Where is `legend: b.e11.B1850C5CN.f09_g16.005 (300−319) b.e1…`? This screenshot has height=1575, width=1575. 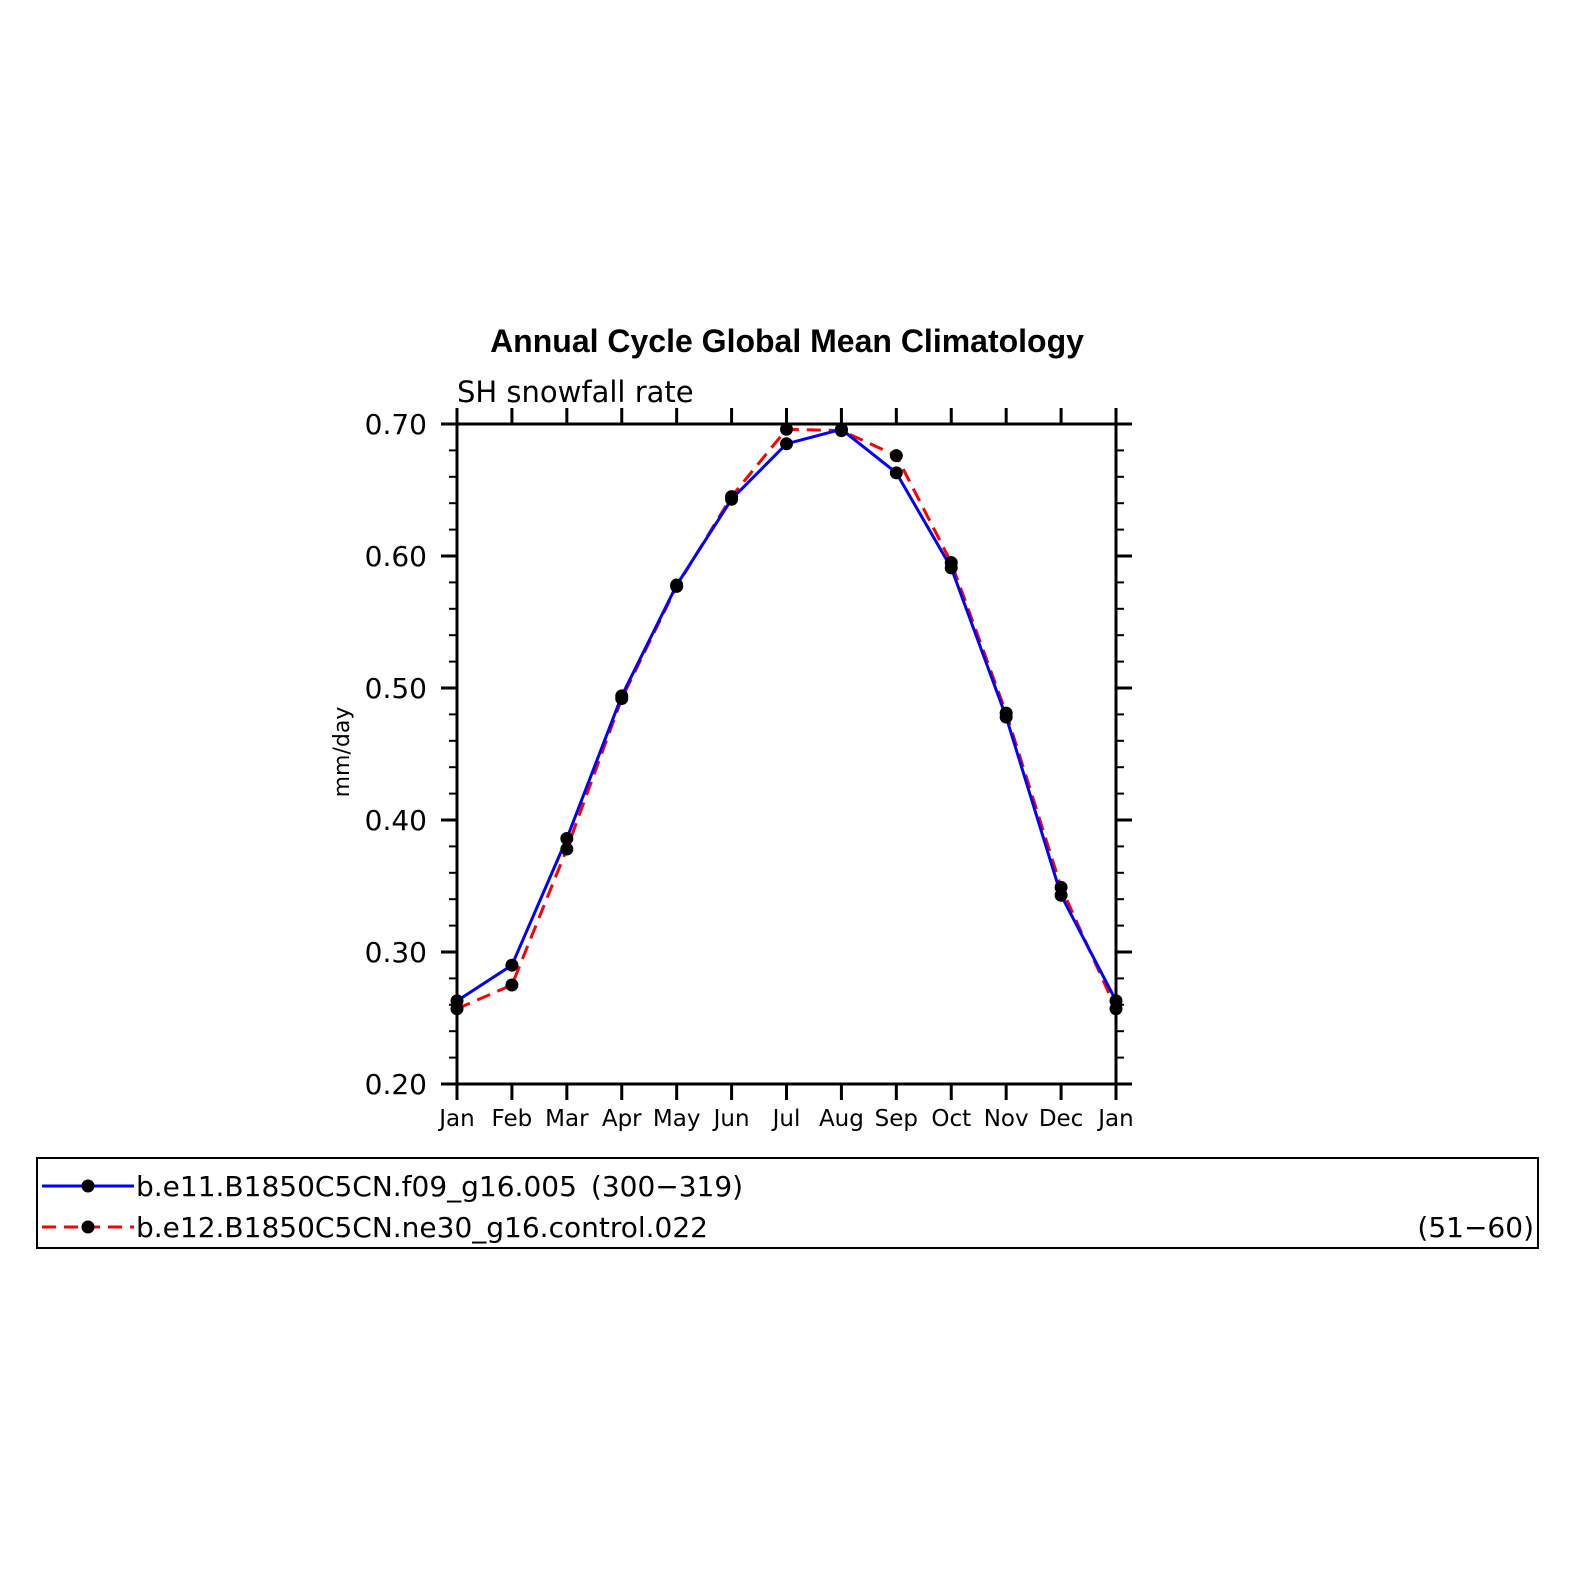
legend: b.e11.B1850C5CN.f09_g16.005 (300−319) b.e1… is located at coordinates (787, 1203).